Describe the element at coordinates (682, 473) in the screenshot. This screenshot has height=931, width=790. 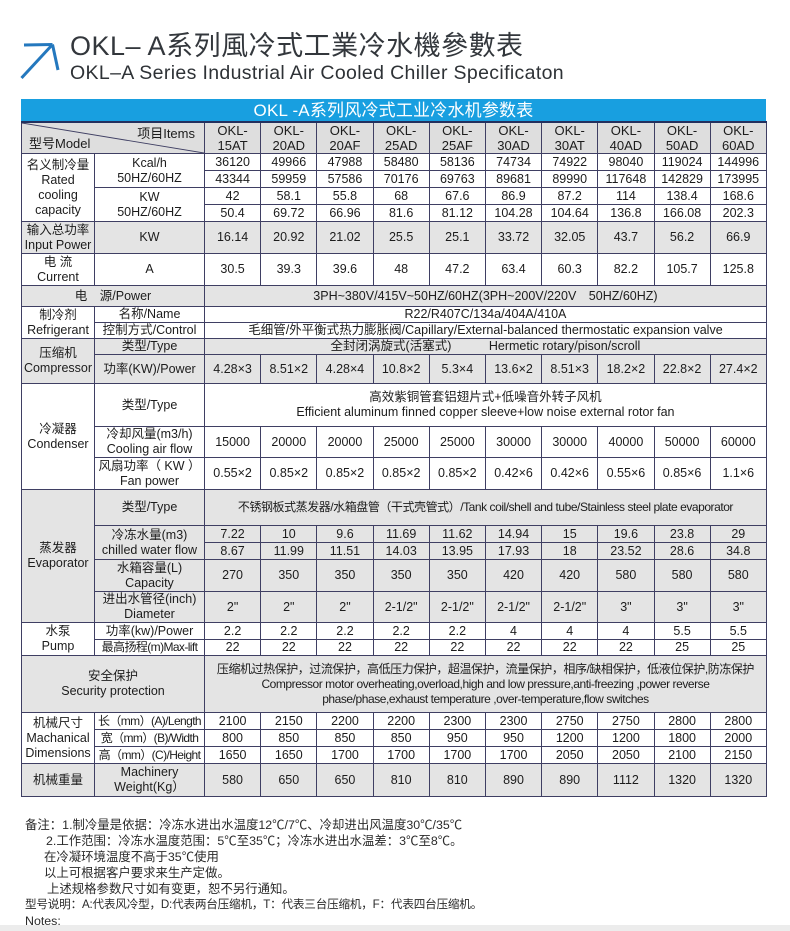
I see `value-cell: 0.85×6` at that location.